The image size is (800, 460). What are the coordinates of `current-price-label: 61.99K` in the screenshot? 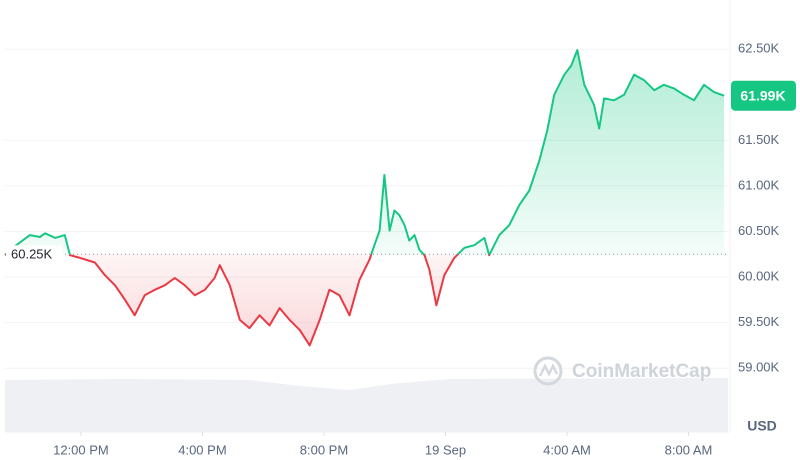 It's located at (762, 95).